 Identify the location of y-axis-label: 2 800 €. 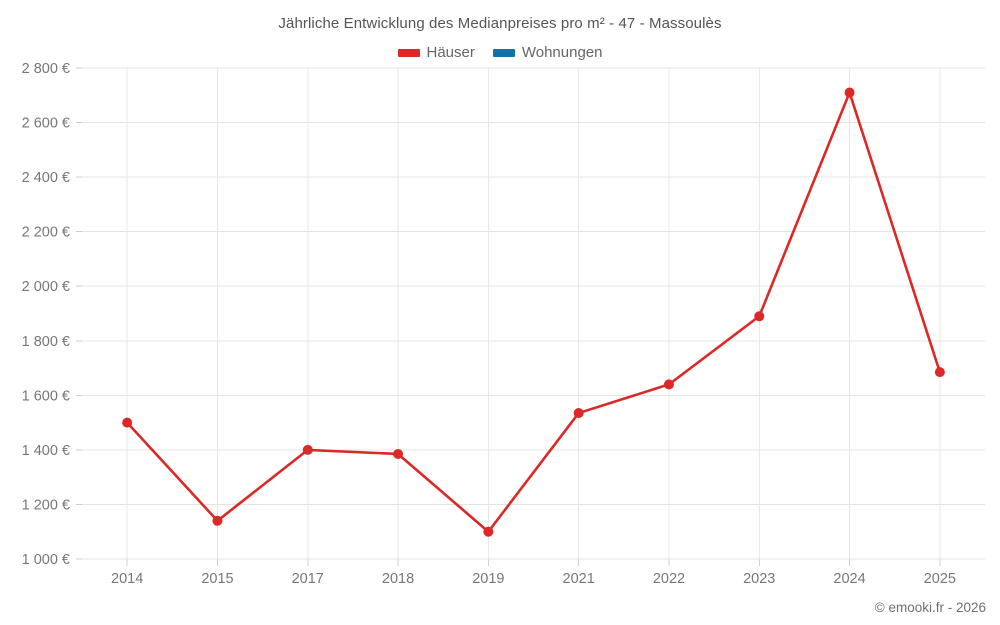
(46, 69).